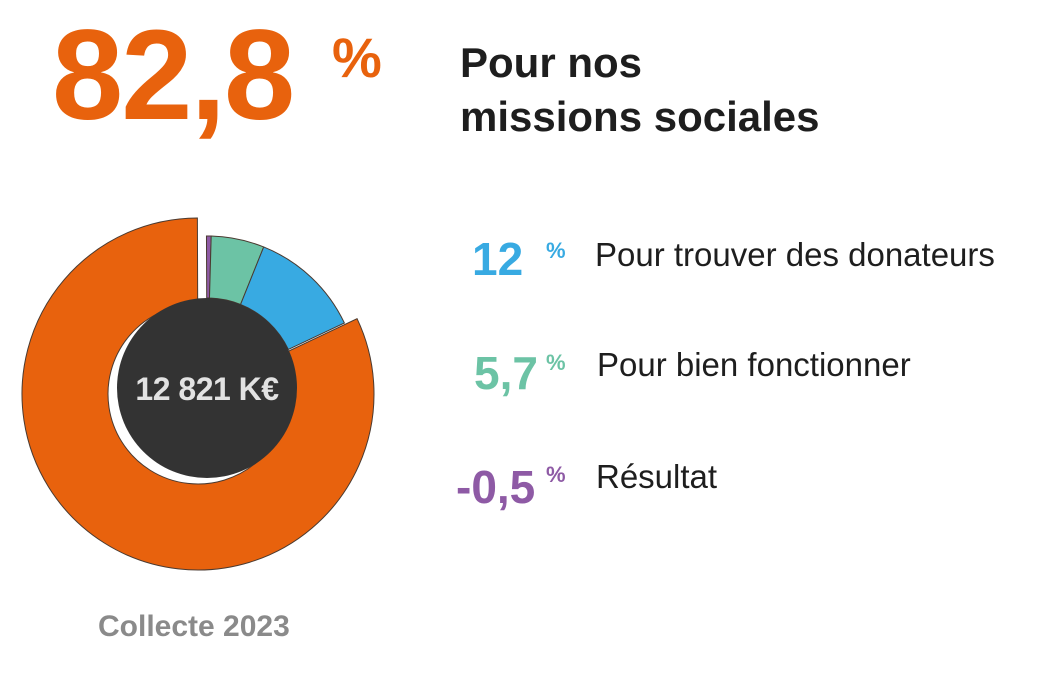 This screenshot has height=684, width=1062. What do you see at coordinates (795, 254) in the screenshot?
I see `legend-label: Pour trouver des donateurs` at bounding box center [795, 254].